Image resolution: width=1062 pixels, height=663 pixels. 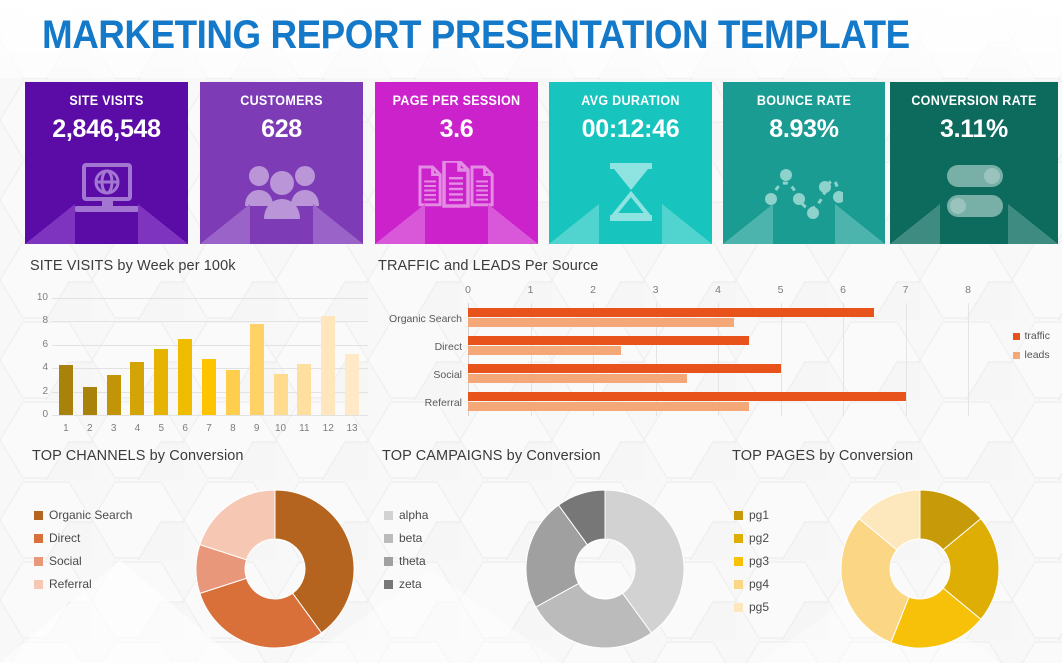 I want to click on legend-label: alpha, so click(x=414, y=515).